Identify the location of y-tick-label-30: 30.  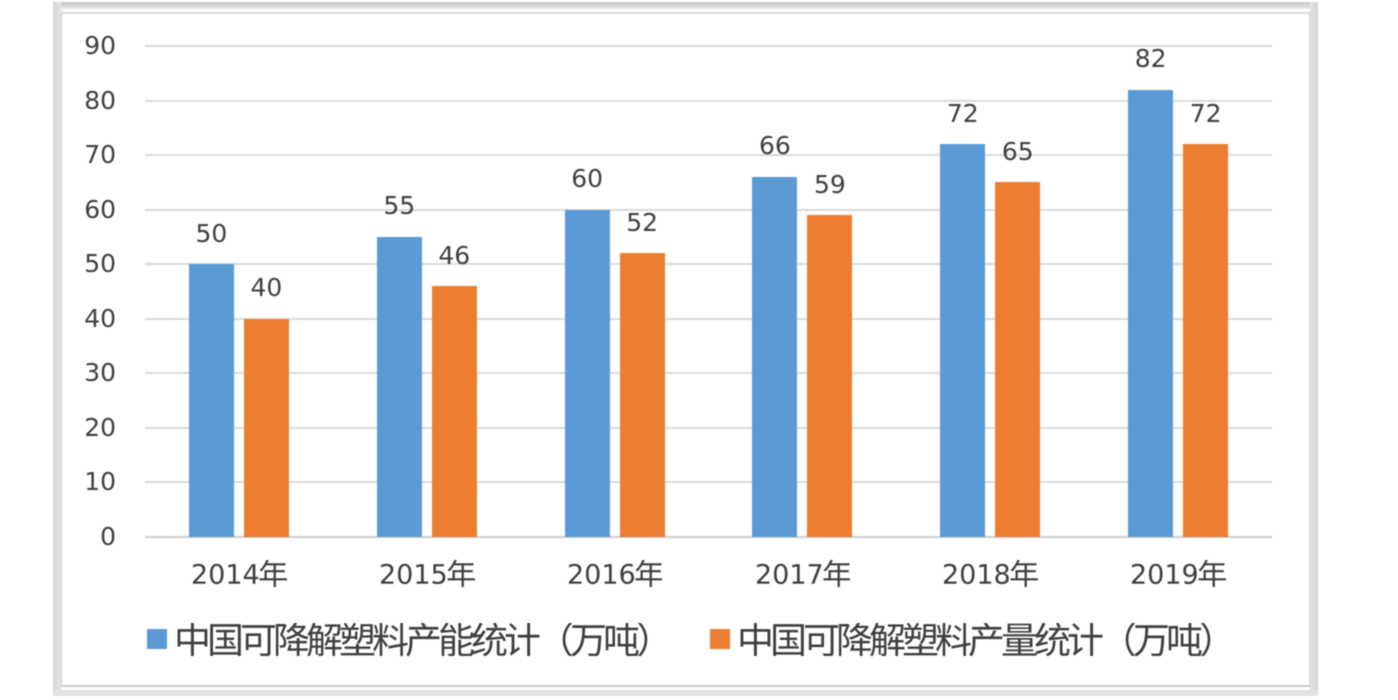
(100, 373).